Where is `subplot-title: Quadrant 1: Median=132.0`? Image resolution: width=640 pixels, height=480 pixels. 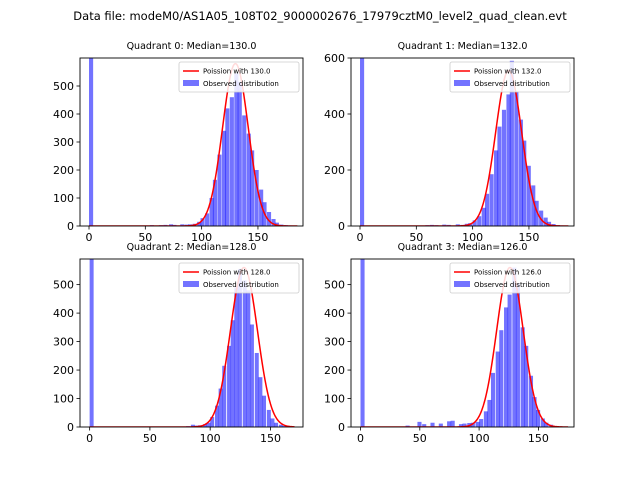
subplot-title: Quadrant 1: Median=132.0 is located at coordinates (463, 46).